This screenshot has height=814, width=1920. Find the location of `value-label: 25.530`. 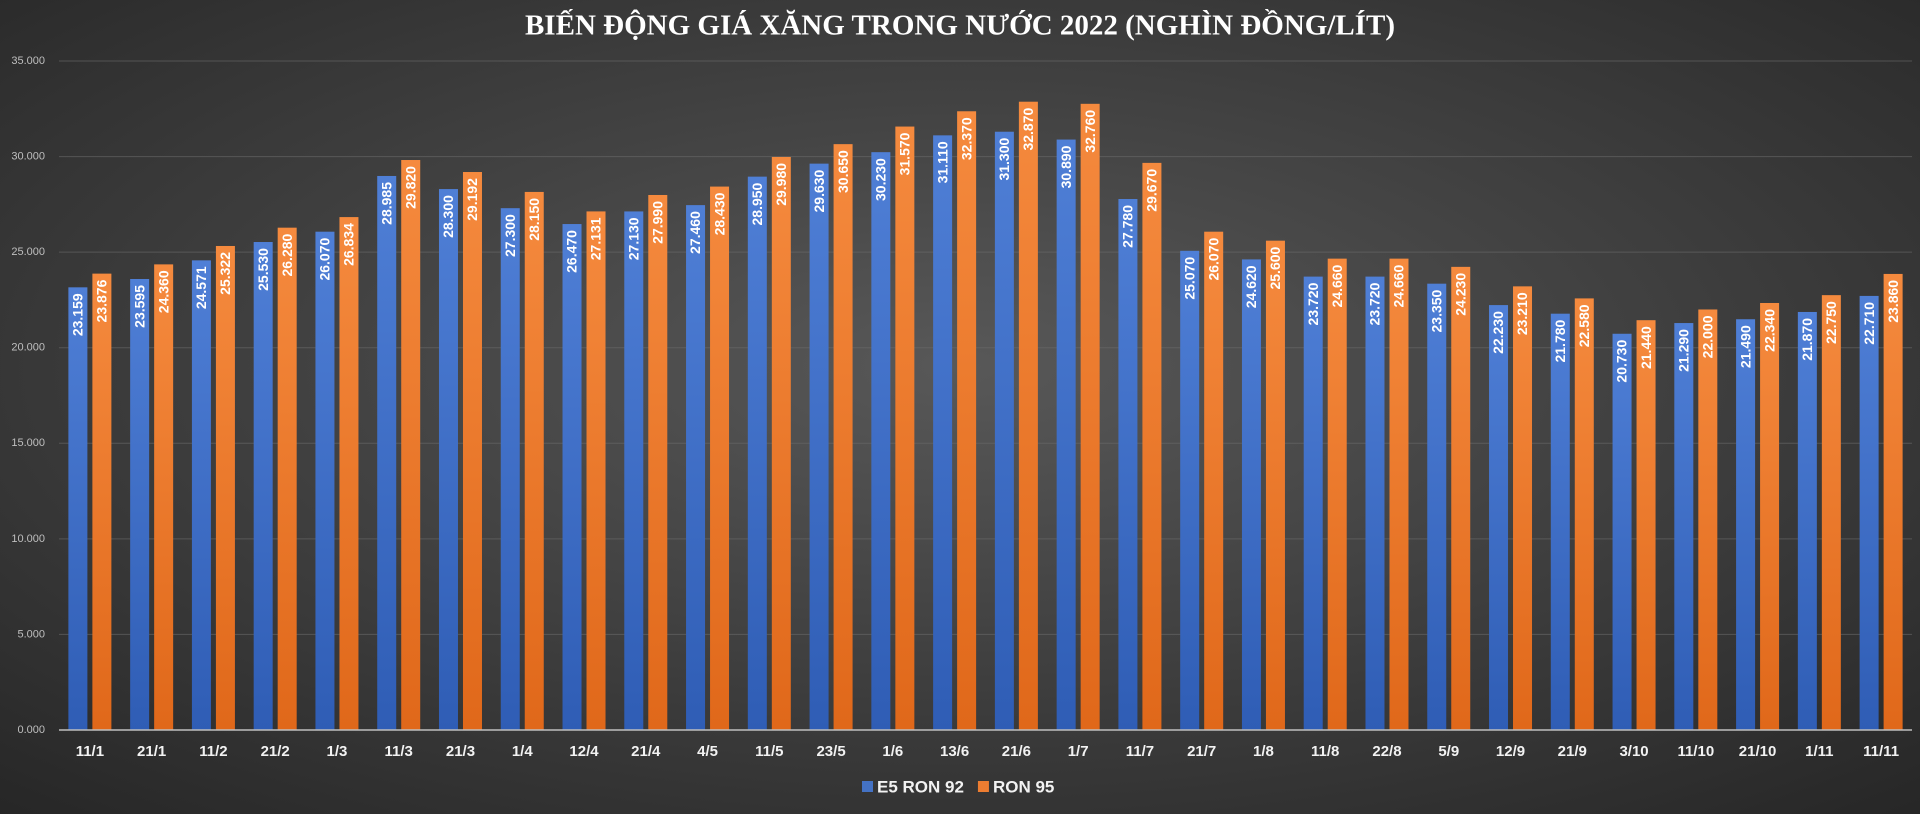

value-label: 25.530 is located at coordinates (263, 269).